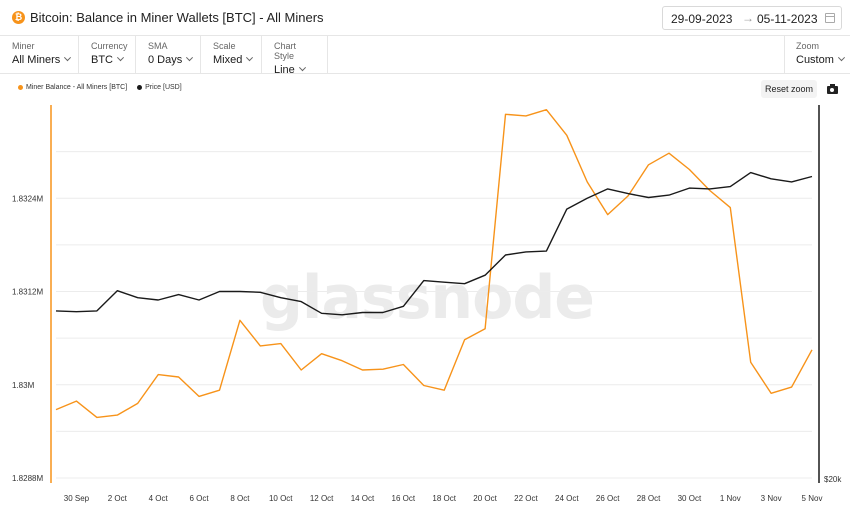 This screenshot has height=517, width=850. What do you see at coordinates (102, 60) in the screenshot?
I see `currency-value: BTC` at bounding box center [102, 60].